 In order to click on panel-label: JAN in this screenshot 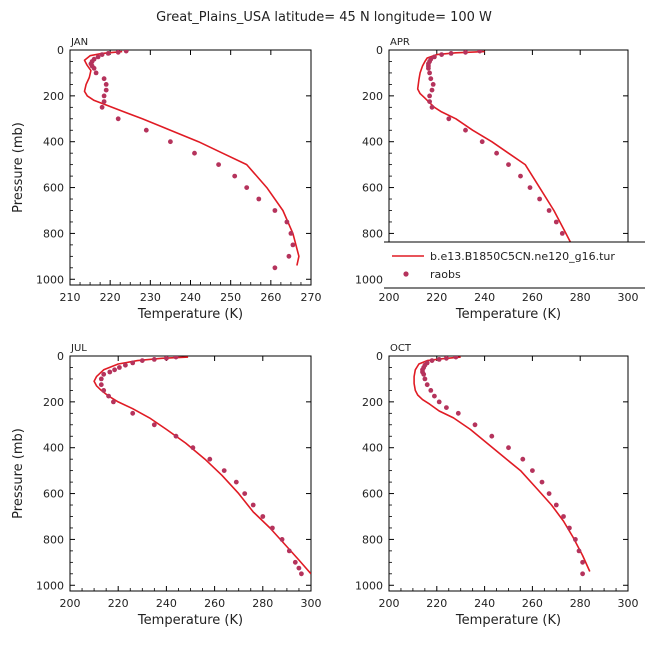, I will do `click(79, 42)`.